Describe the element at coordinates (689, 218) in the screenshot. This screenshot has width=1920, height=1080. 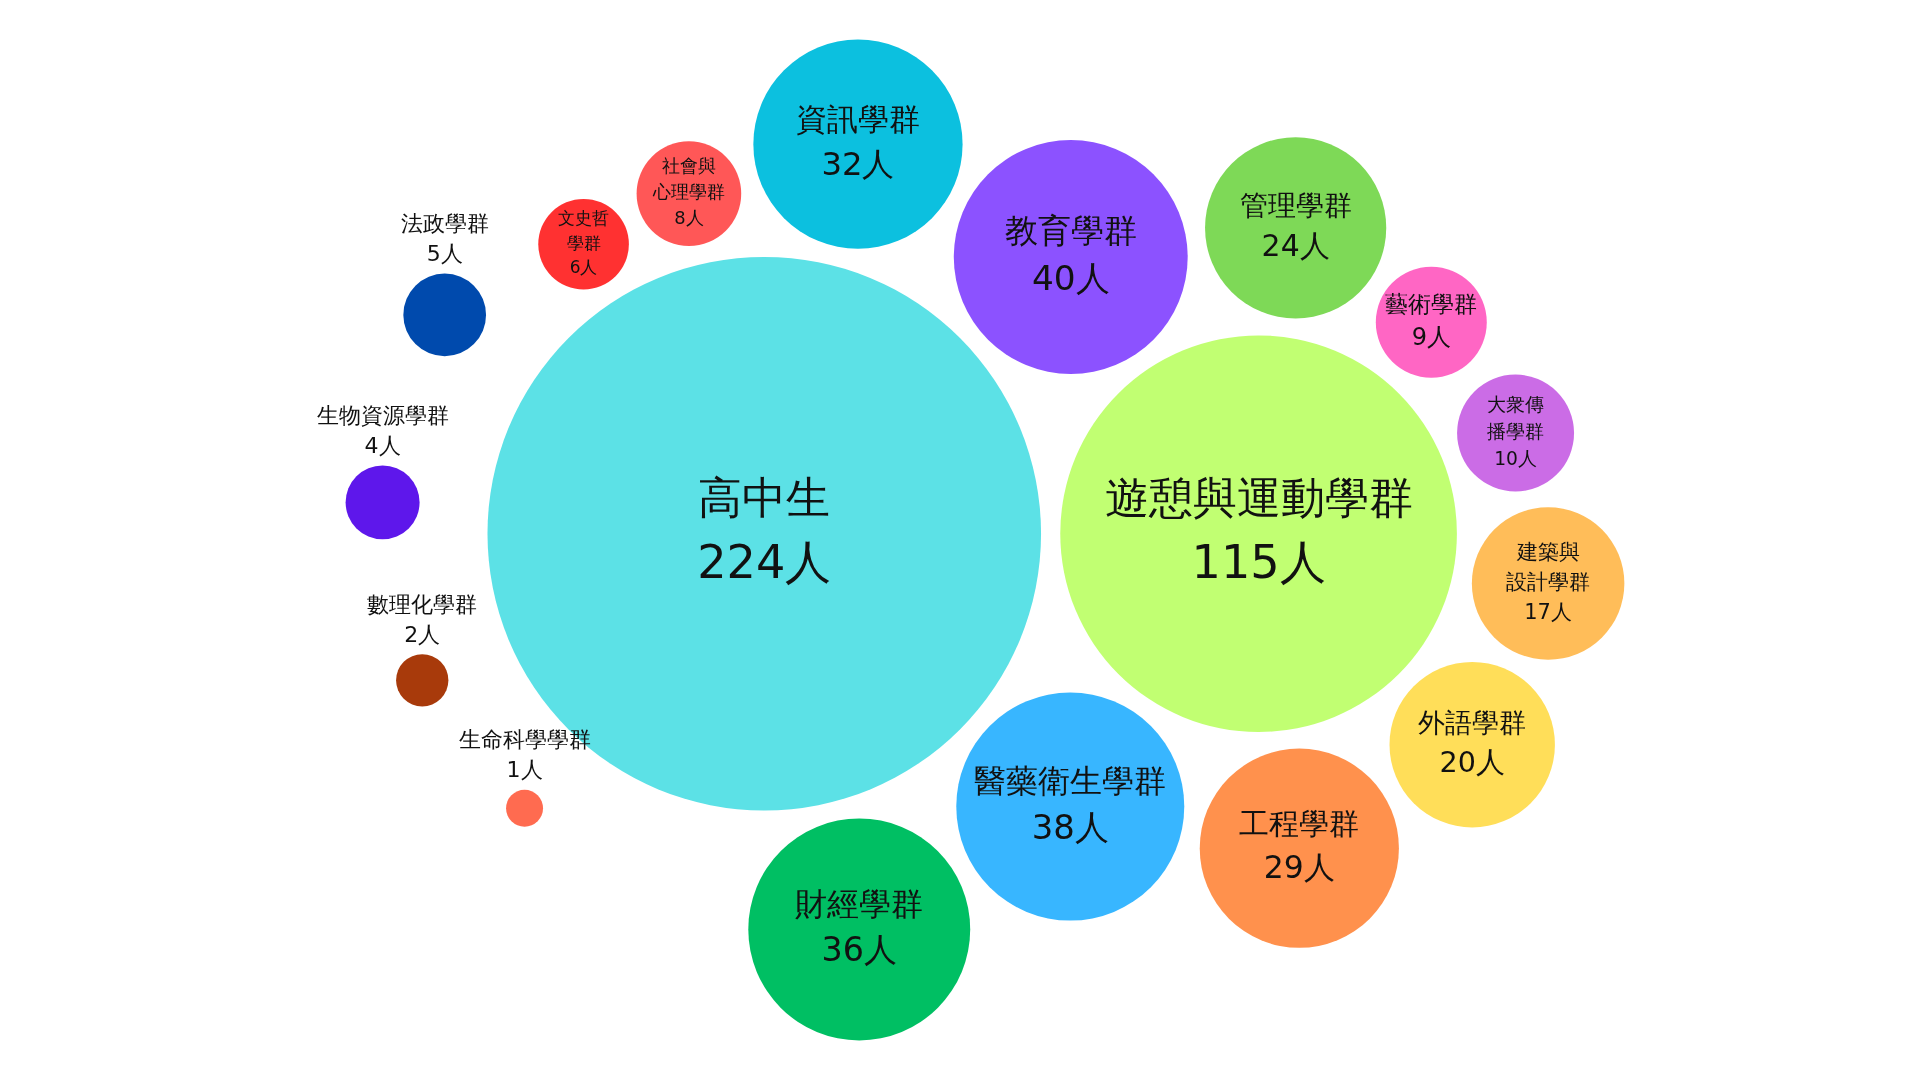
I see `data-label: 8人` at that location.